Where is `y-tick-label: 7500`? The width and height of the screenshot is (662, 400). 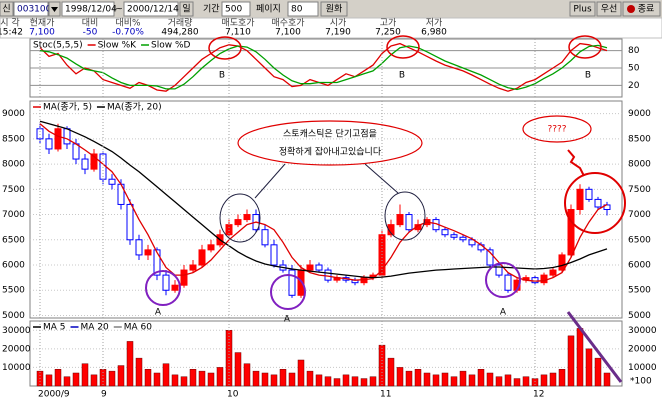 y-tick-label: 7500 is located at coordinates (13, 190).